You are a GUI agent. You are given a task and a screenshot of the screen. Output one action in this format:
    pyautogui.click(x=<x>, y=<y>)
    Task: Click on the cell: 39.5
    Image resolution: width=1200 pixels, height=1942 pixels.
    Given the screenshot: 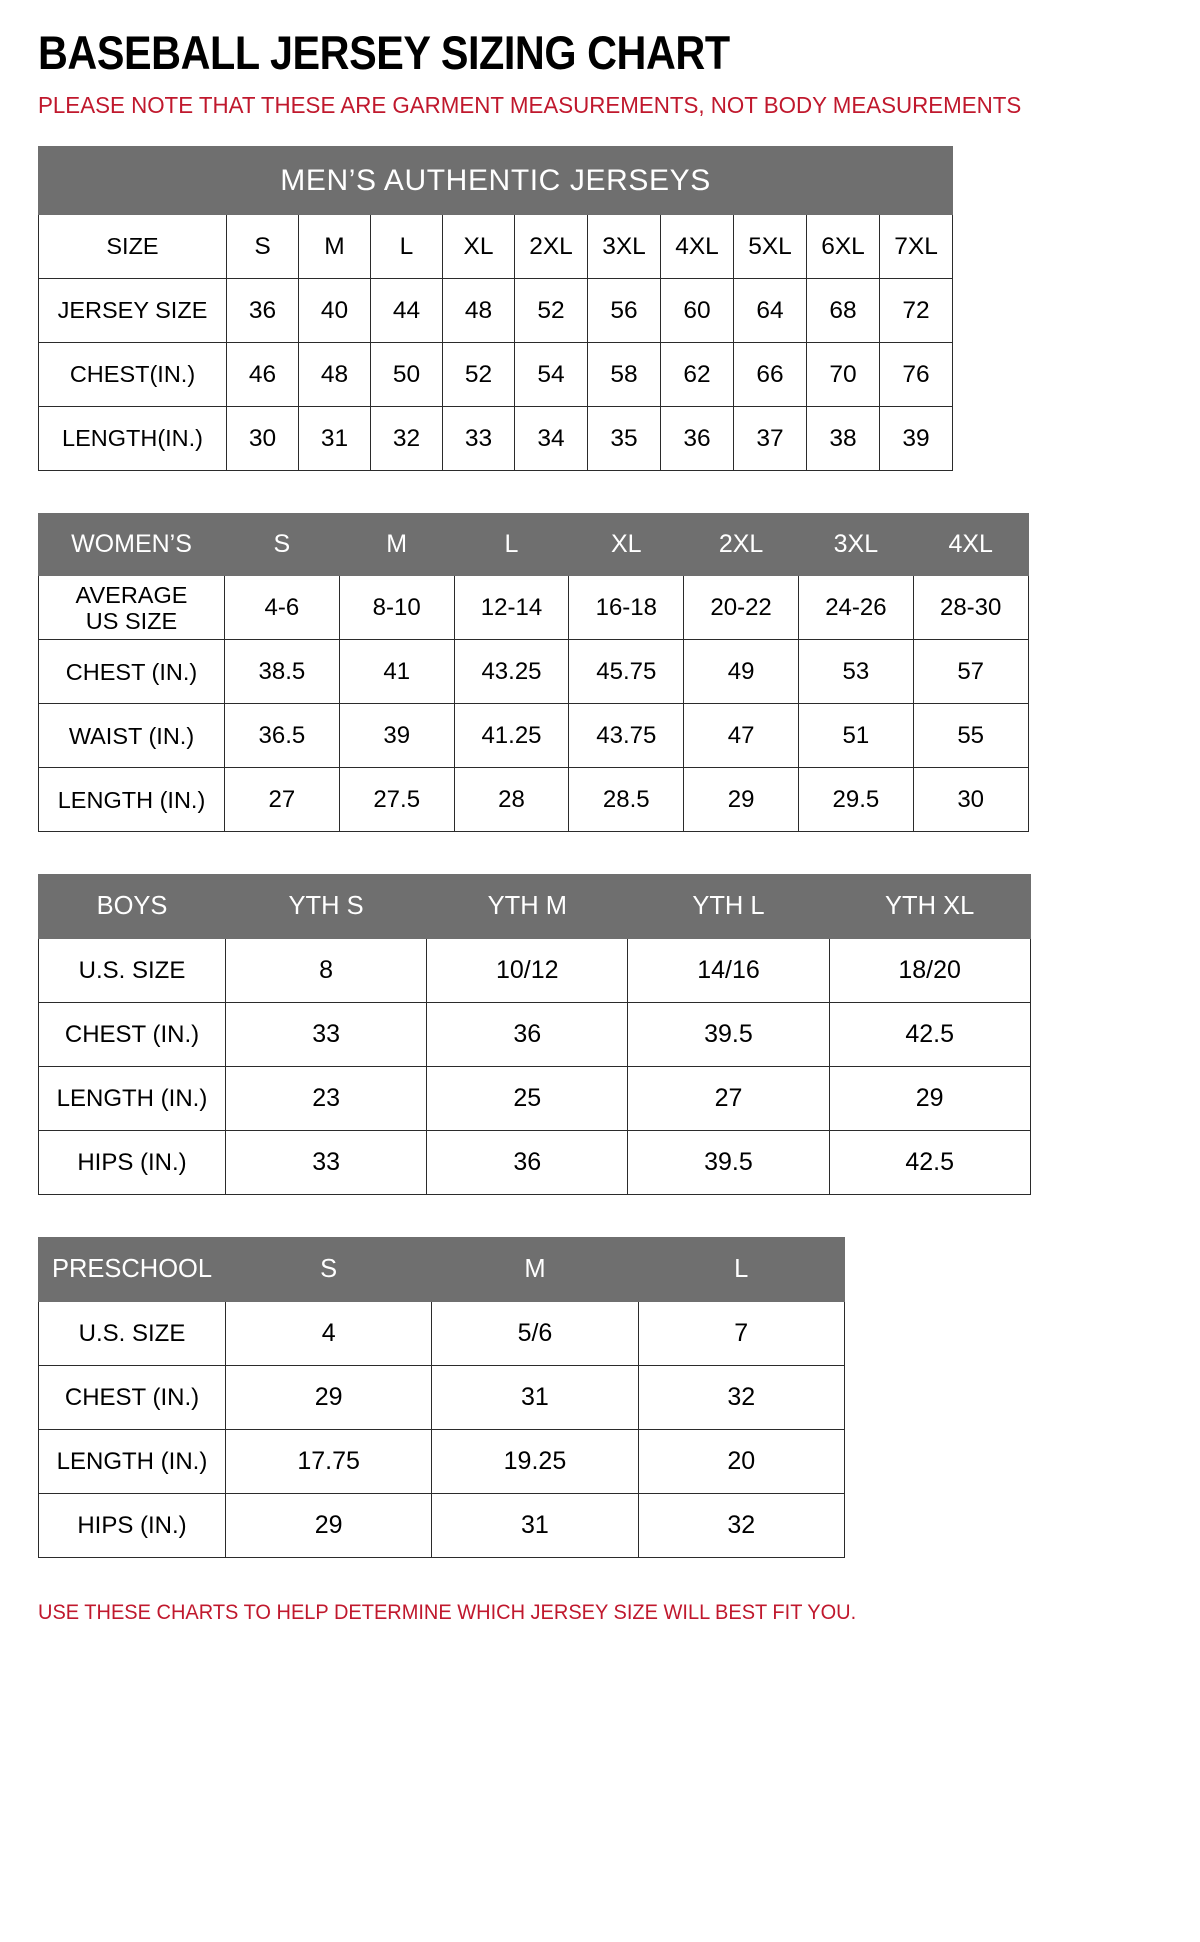 What is the action you would take?
    pyautogui.click(x=728, y=1163)
    